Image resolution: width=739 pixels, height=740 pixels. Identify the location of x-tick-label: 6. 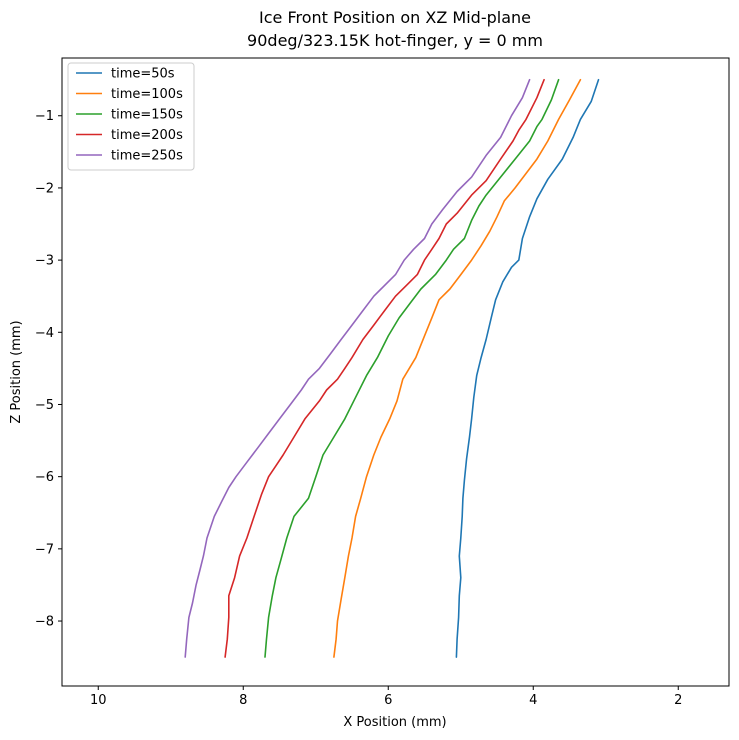
(388, 700).